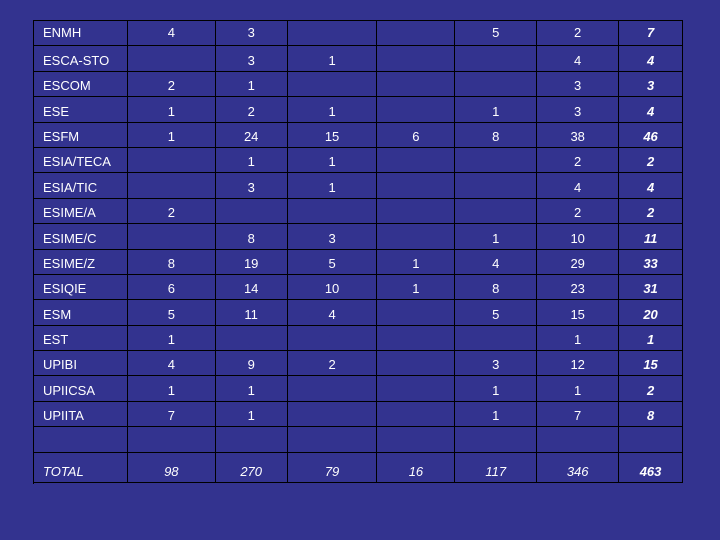  I want to click on row-total-cell: 11, so click(651, 237).